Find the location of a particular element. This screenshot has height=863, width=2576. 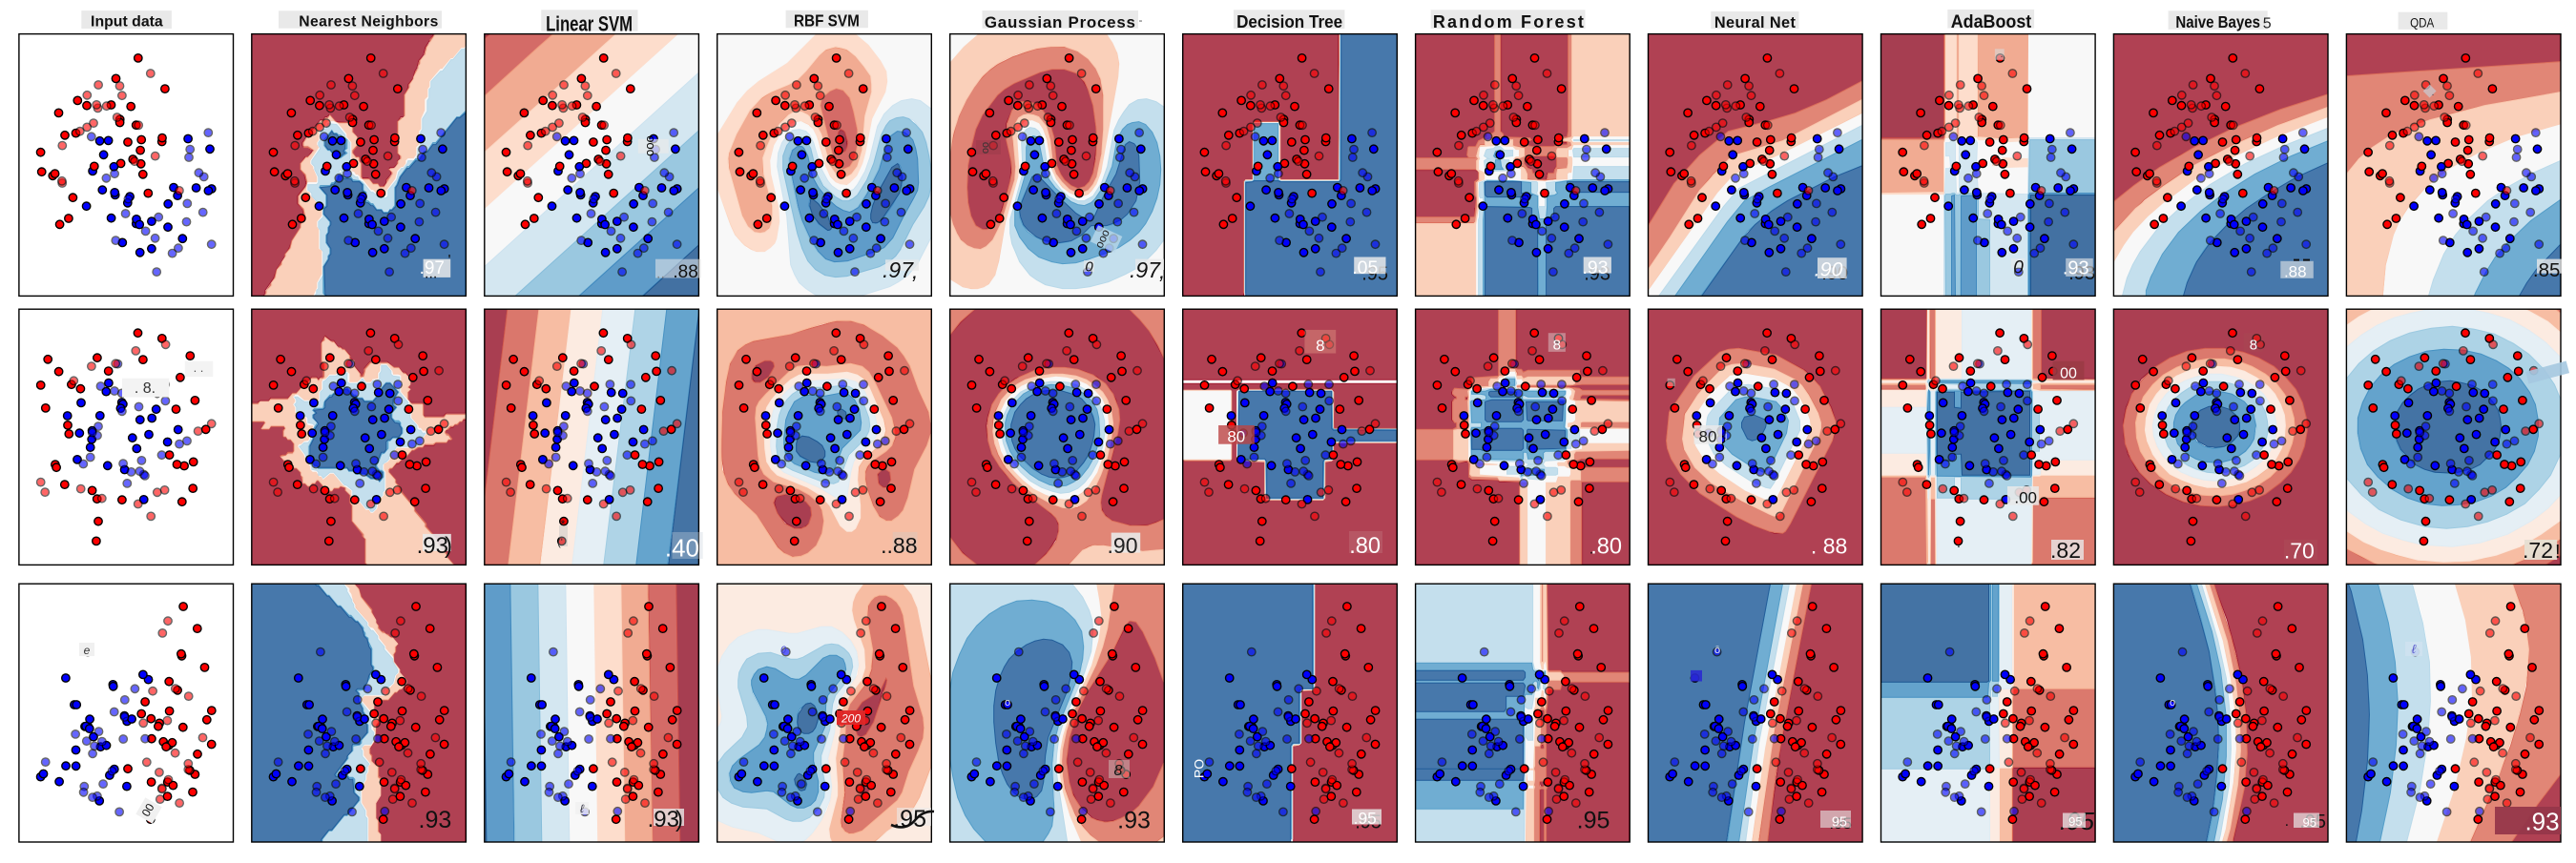

svg-text: e is located at coordinates (87, 650).